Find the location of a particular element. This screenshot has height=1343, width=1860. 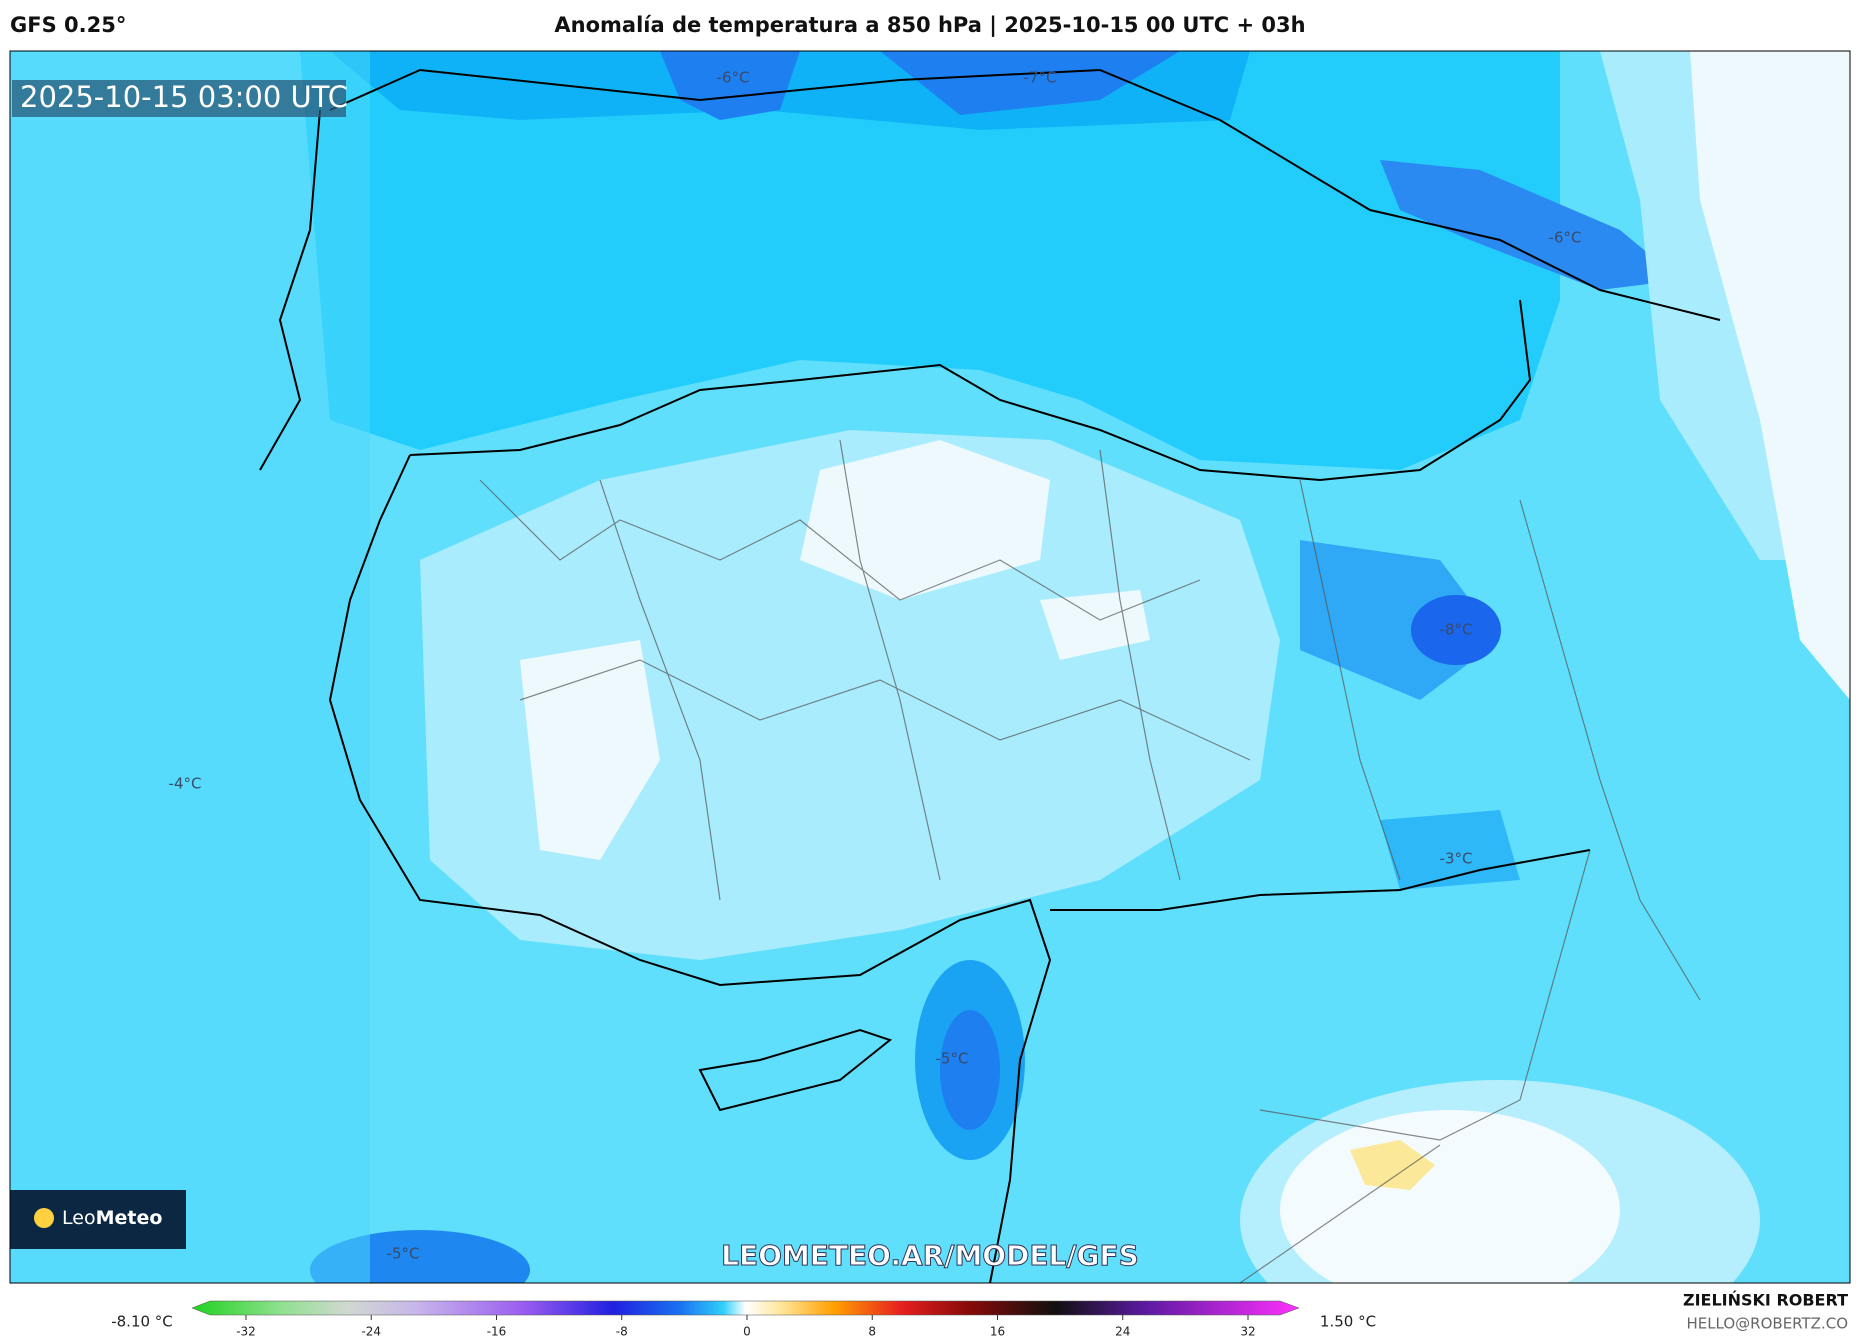

colorbar is located at coordinates (745, 1308).